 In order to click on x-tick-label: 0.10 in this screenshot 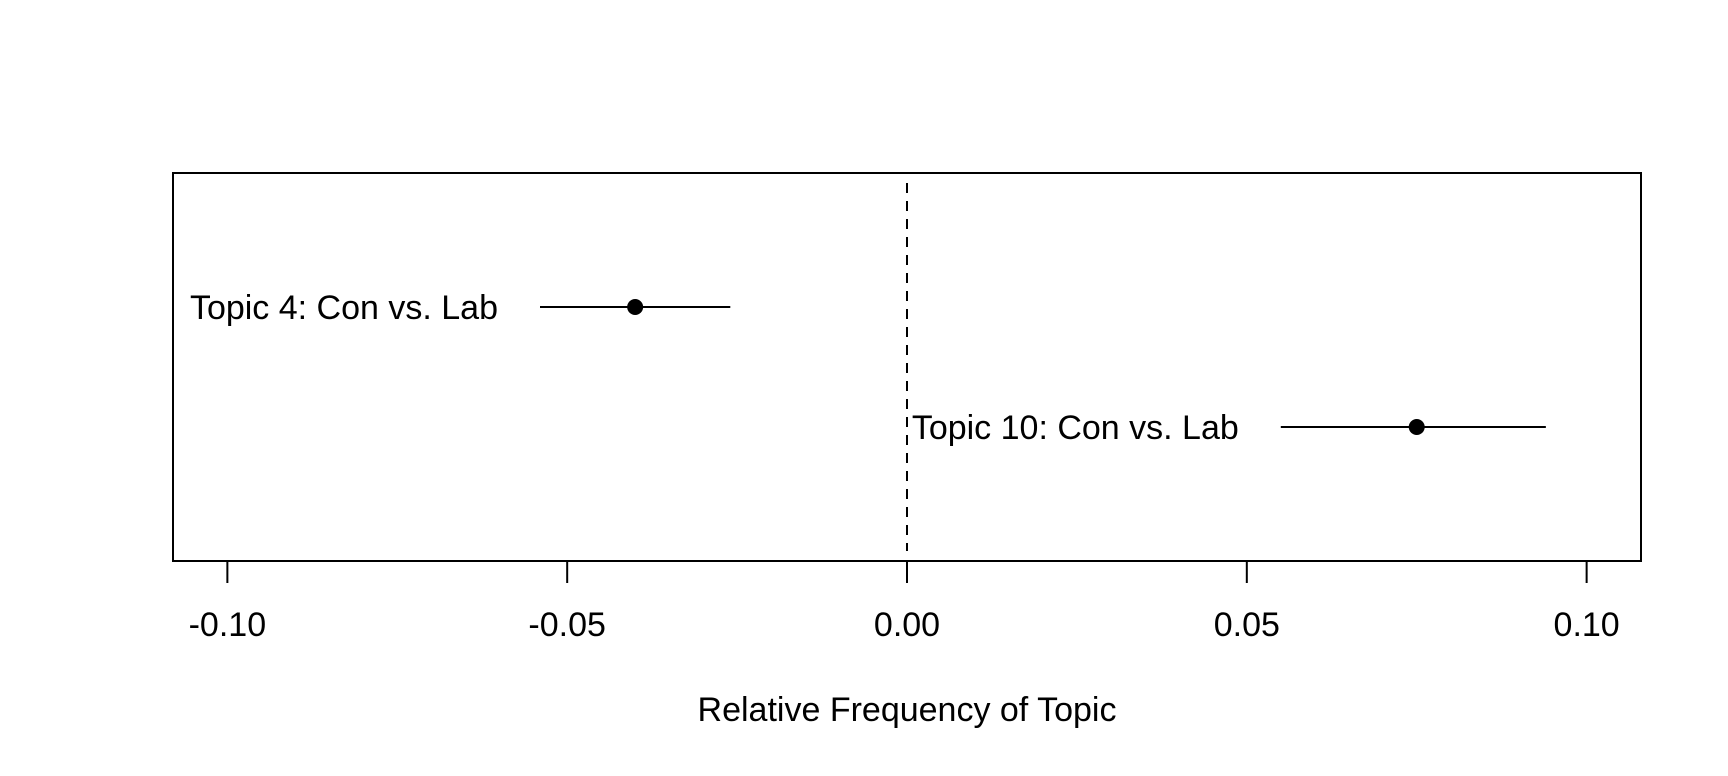, I will do `click(1587, 625)`.